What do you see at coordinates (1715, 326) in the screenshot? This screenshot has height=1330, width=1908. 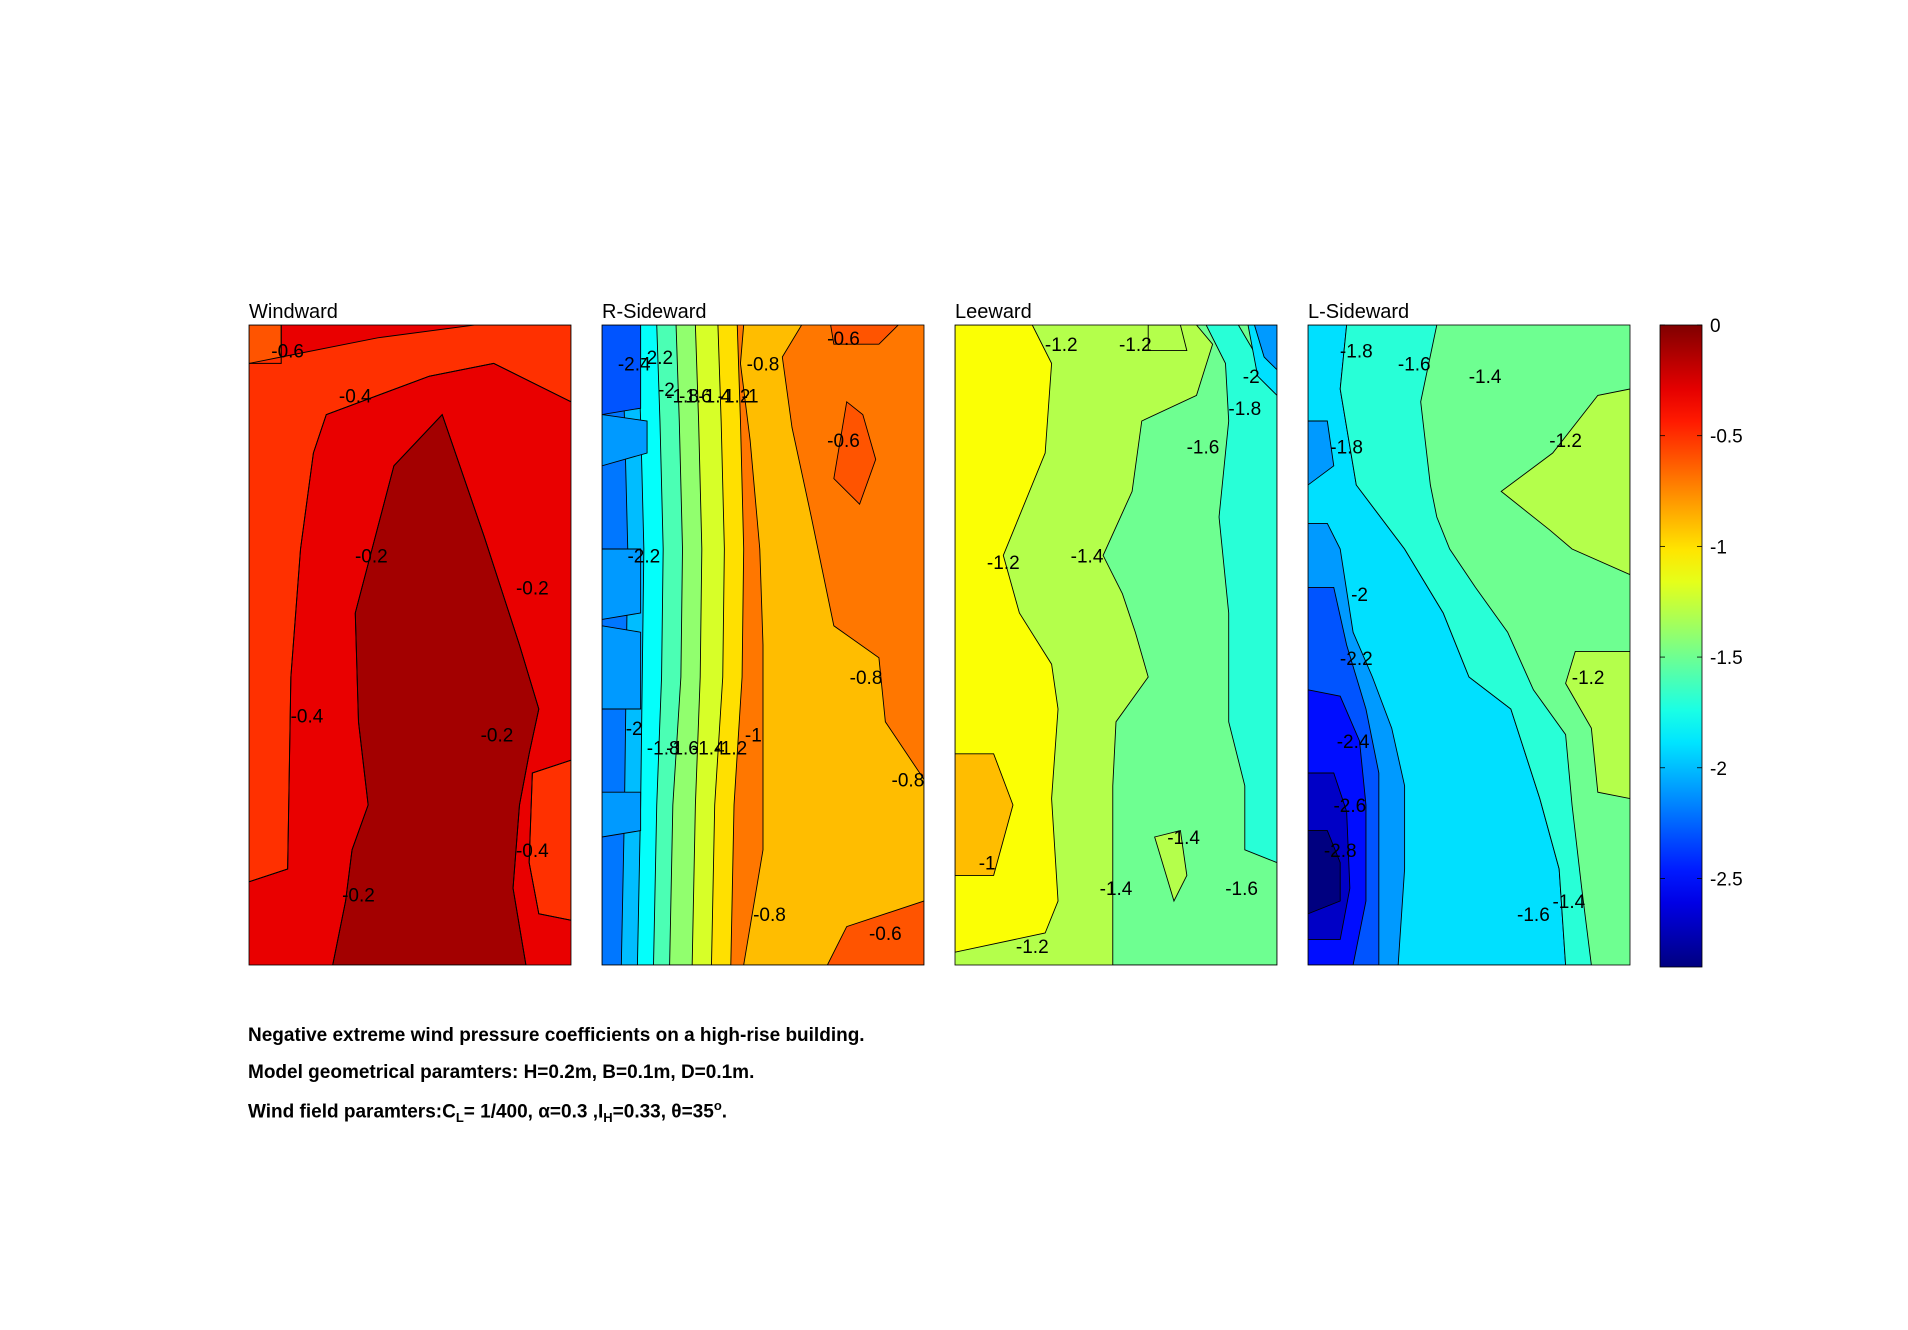 I see `colorbar-tick-label: 0` at bounding box center [1715, 326].